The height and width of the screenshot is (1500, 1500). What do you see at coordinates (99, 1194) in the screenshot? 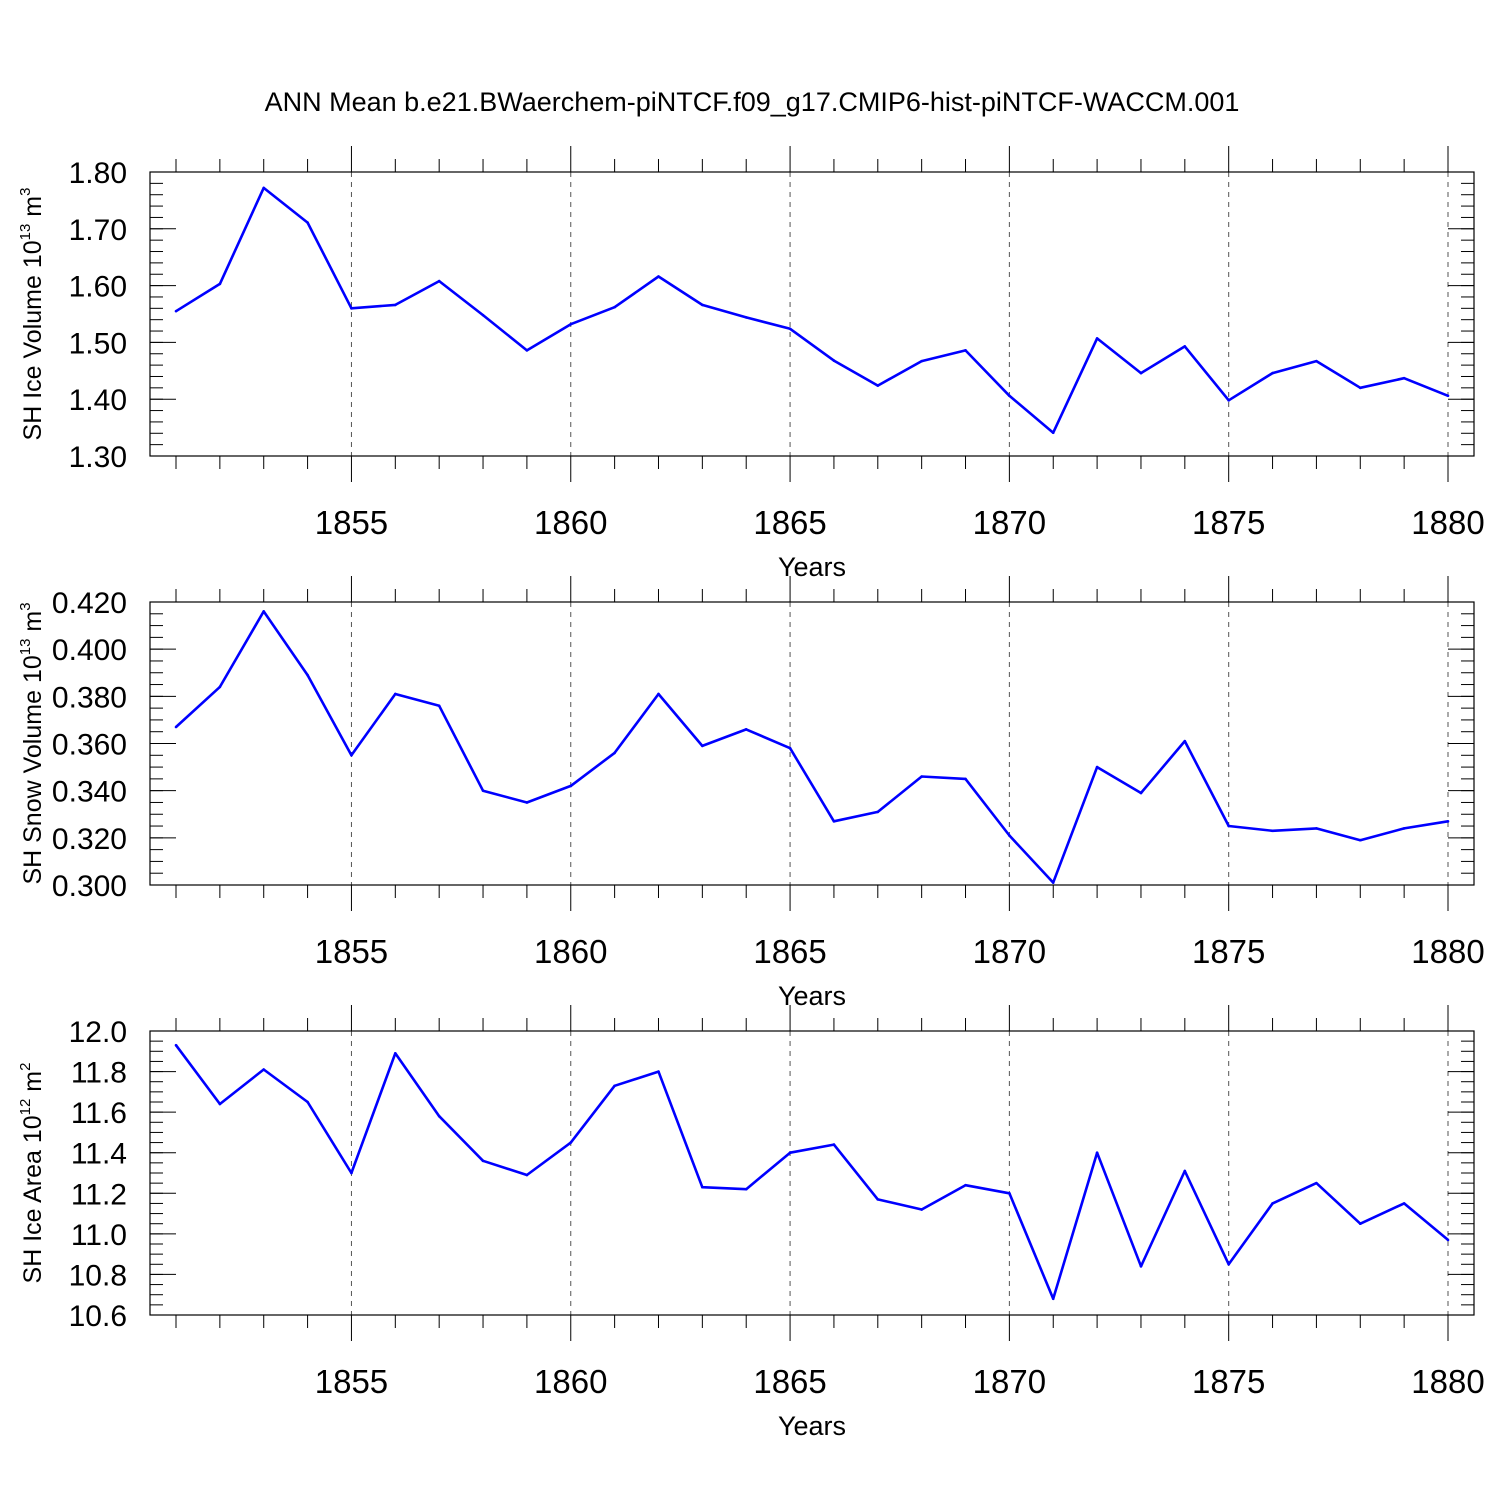
I see `y-tick-label: 11.2` at bounding box center [99, 1194].